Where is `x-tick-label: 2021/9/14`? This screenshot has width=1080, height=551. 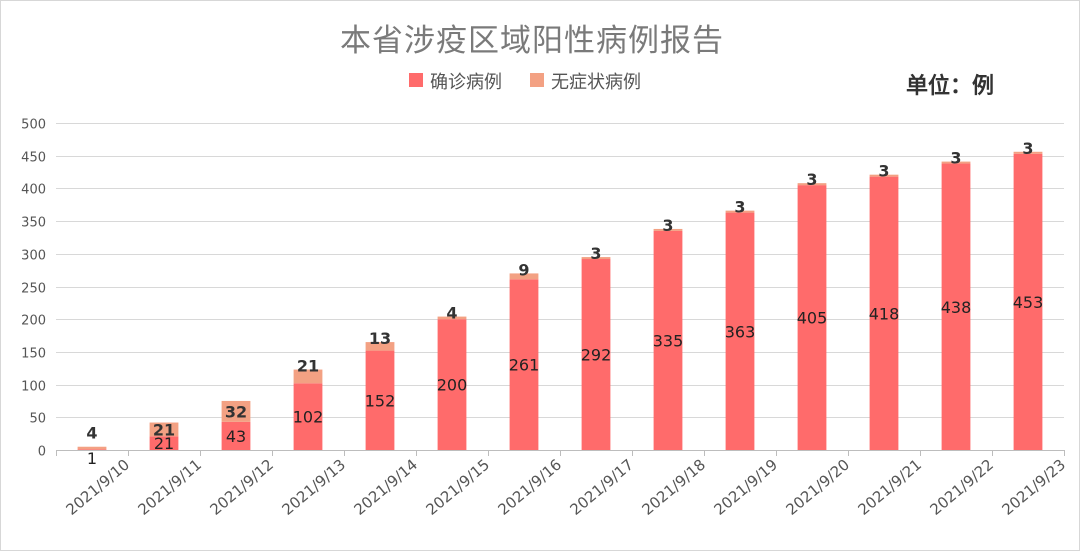 x-tick-label: 2021/9/14 is located at coordinates (386, 487).